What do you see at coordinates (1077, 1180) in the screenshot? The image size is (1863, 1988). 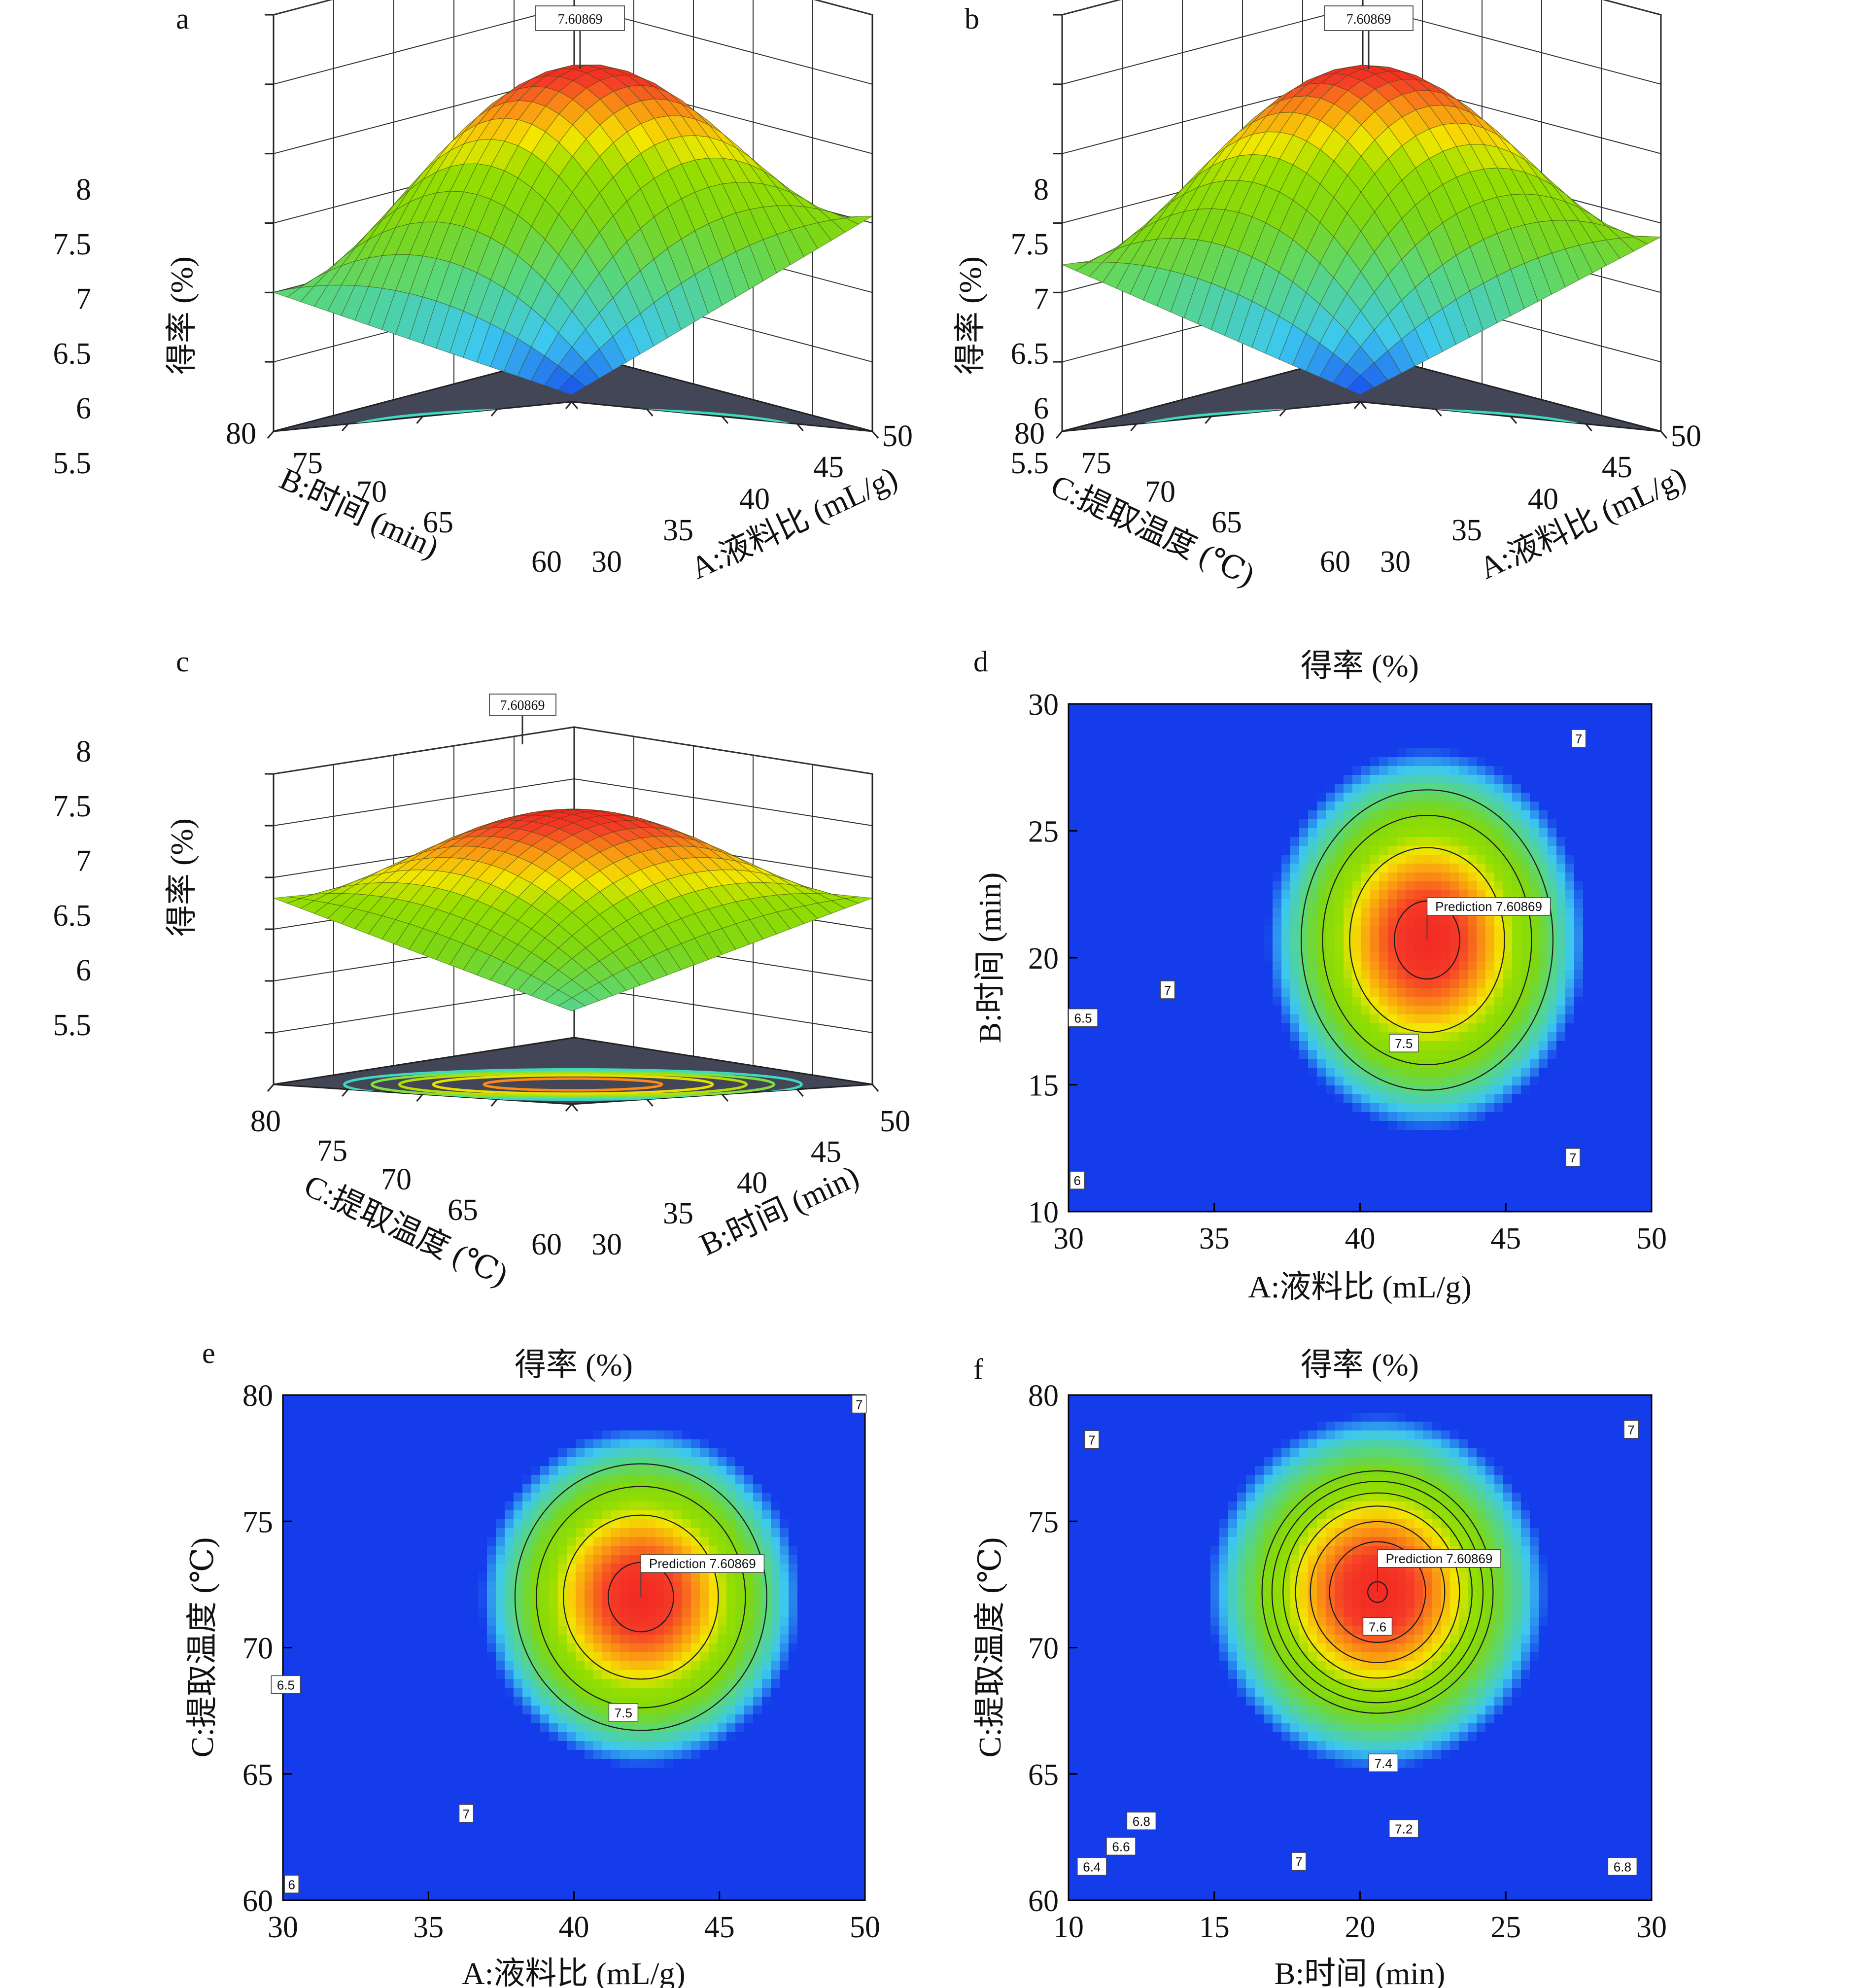 I see `panel-d-contour-label: 6` at bounding box center [1077, 1180].